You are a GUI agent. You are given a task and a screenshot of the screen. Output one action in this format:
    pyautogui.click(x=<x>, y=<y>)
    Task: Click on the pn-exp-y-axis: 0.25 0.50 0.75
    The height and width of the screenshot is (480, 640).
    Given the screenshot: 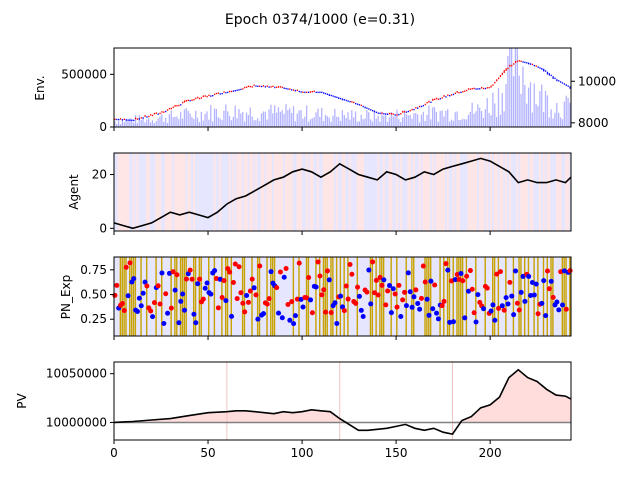 What is the action you would take?
    pyautogui.click(x=97, y=294)
    